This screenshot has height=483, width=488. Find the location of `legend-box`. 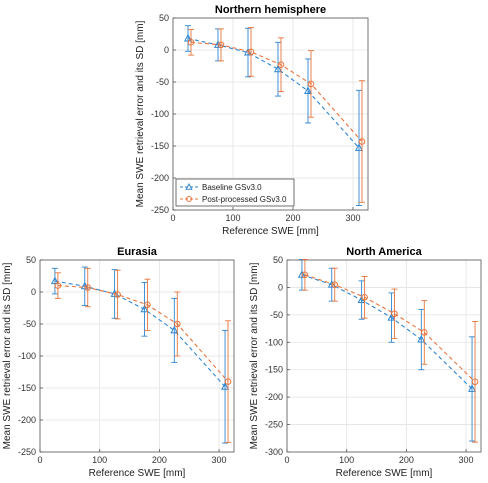

legend-box is located at coordinates (235, 192).